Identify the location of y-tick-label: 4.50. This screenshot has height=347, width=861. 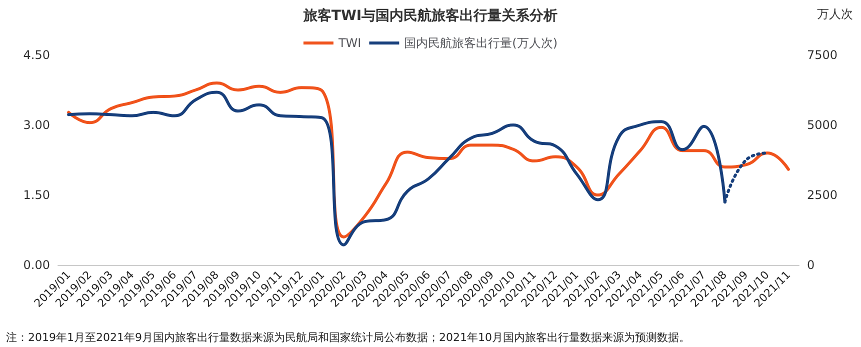
(36, 55).